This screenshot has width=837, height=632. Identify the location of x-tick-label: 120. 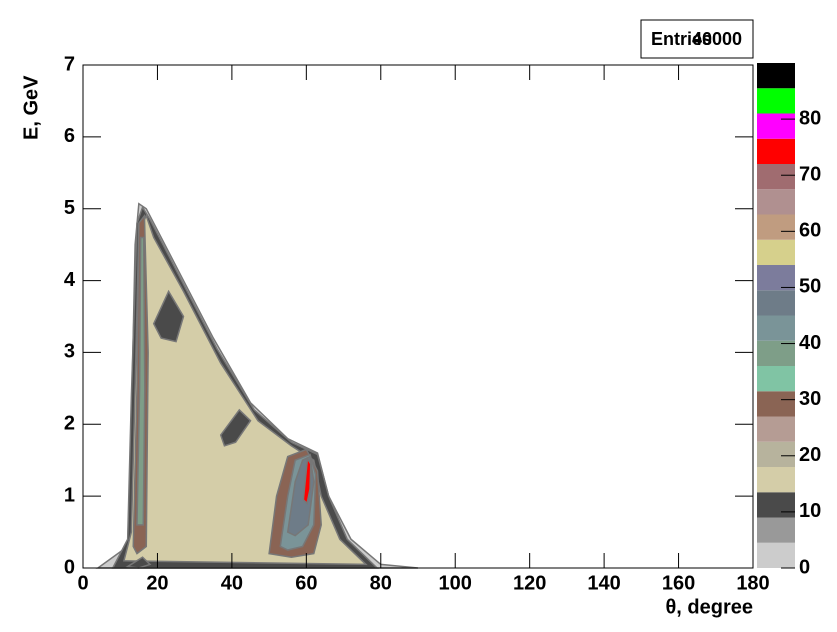
(529, 583).